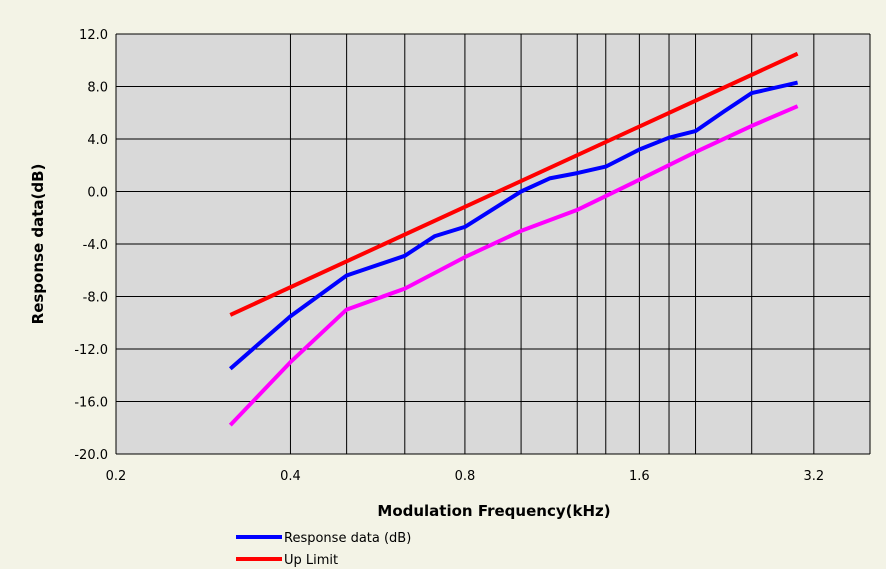  Describe the element at coordinates (95, 245) in the screenshot. I see `y-tick-label: -4.0` at that location.